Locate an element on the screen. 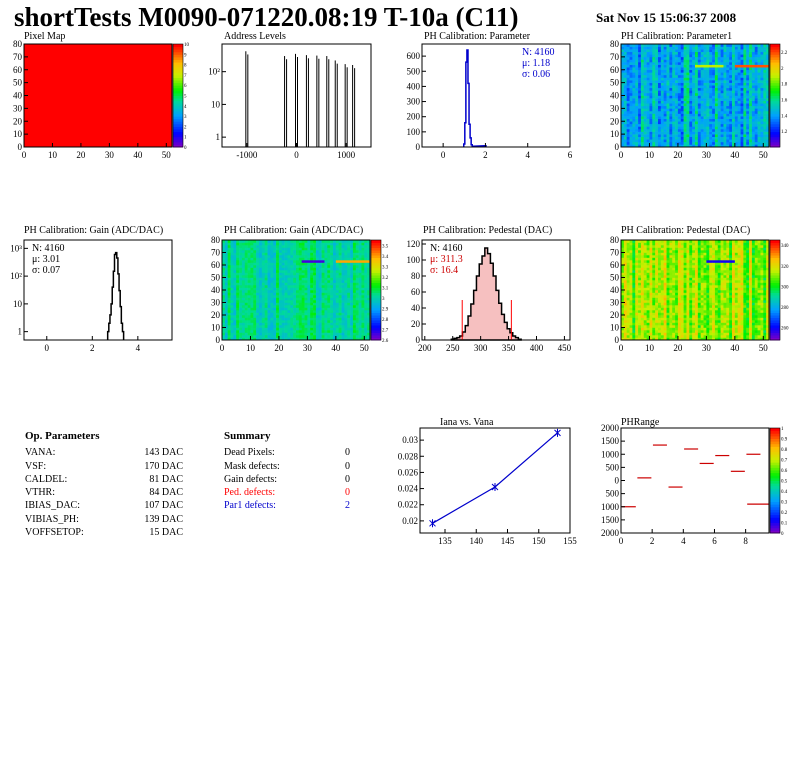 This screenshot has width=796, height=772. y-tick-label: 10 is located at coordinates (18, 134).